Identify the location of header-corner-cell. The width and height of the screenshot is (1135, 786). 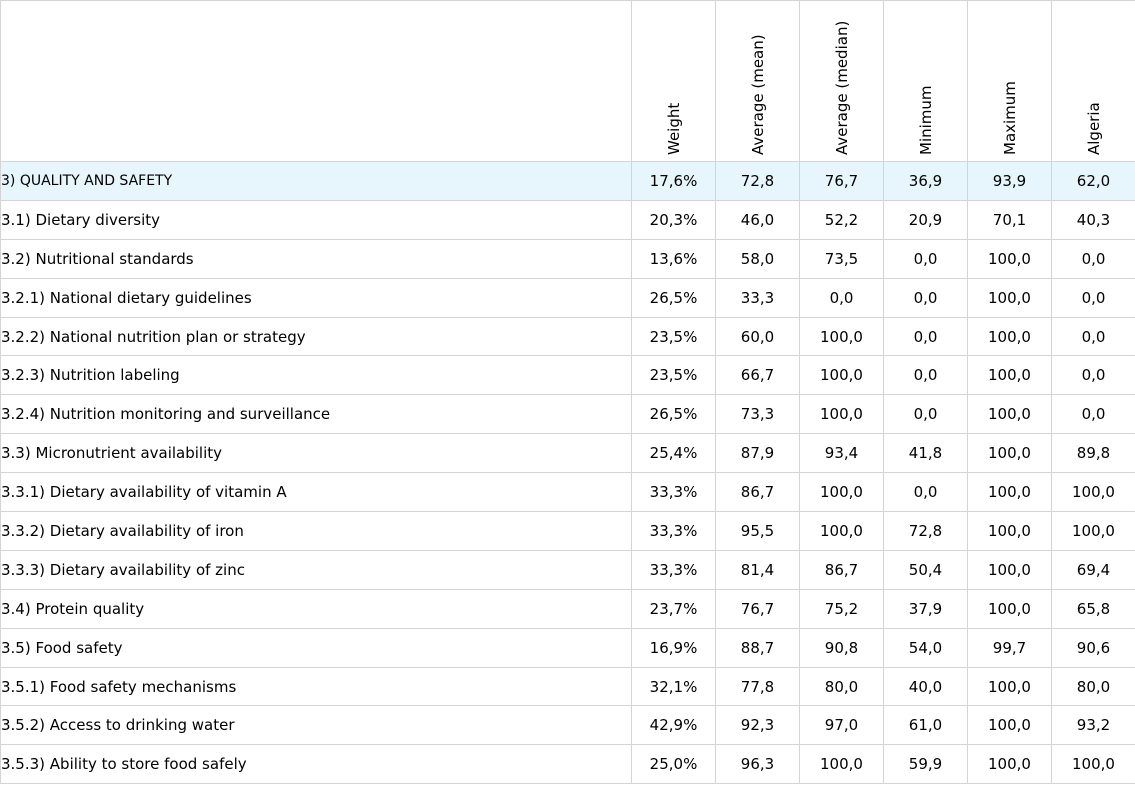
(316, 81).